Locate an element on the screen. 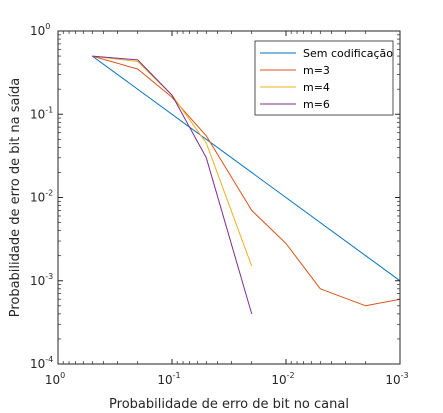 The height and width of the screenshot is (413, 443). legend: Sem codificação m=3 m=4 m=6 is located at coordinates (324, 78).